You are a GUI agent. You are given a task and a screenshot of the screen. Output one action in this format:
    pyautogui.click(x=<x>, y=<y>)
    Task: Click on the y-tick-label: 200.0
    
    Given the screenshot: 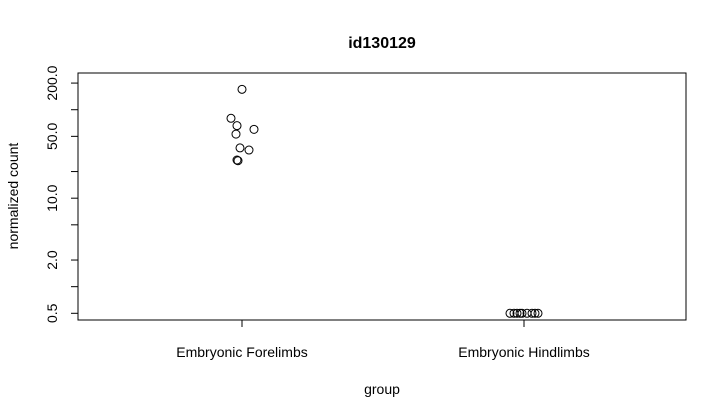 What is the action you would take?
    pyautogui.click(x=52, y=82)
    